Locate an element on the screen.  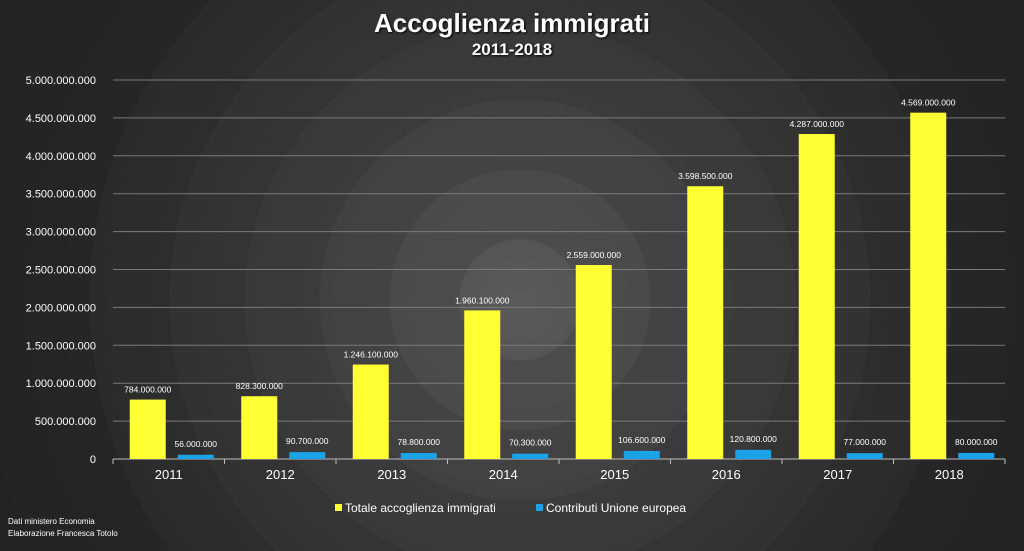
legend-swatch-contributi is located at coordinates (539, 507).